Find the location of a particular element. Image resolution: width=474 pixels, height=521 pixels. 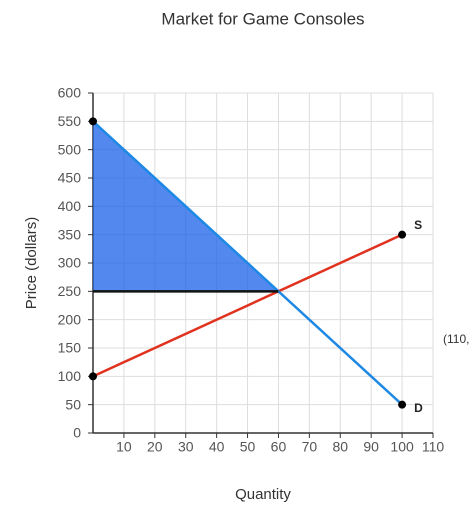

x-tick-label: 50 is located at coordinates (248, 447).